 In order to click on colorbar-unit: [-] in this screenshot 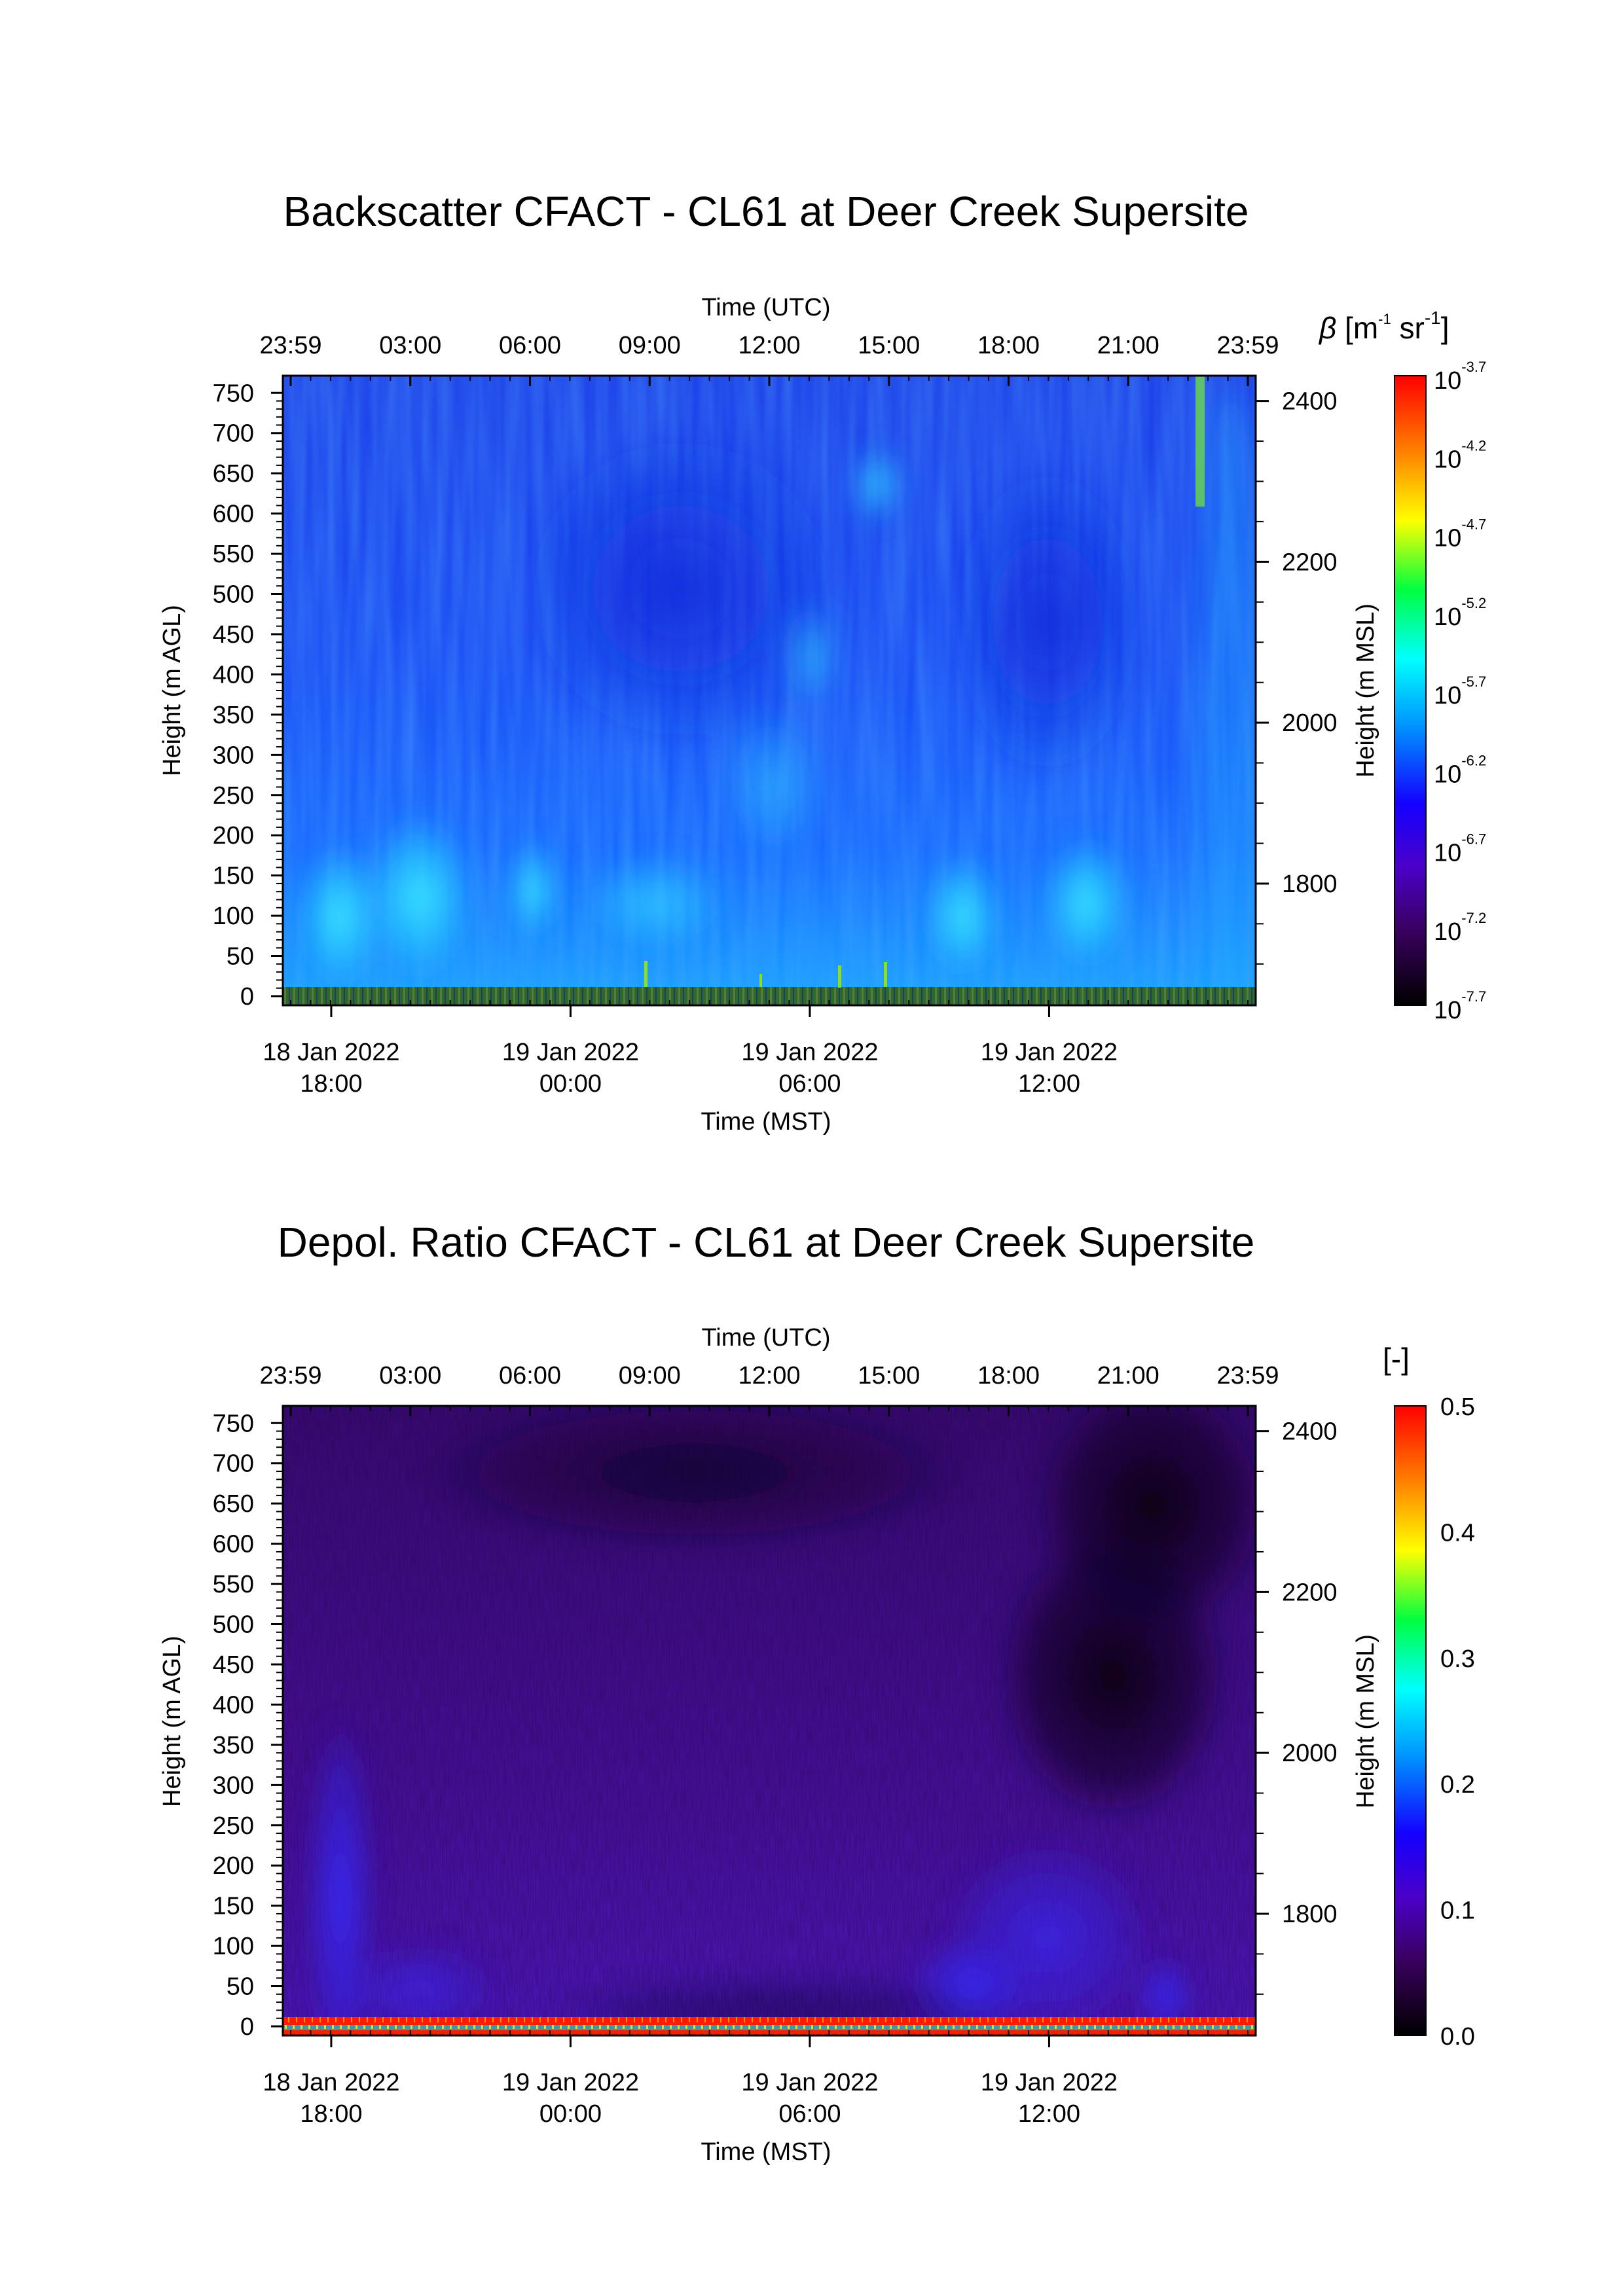, I will do `click(1396, 1359)`.